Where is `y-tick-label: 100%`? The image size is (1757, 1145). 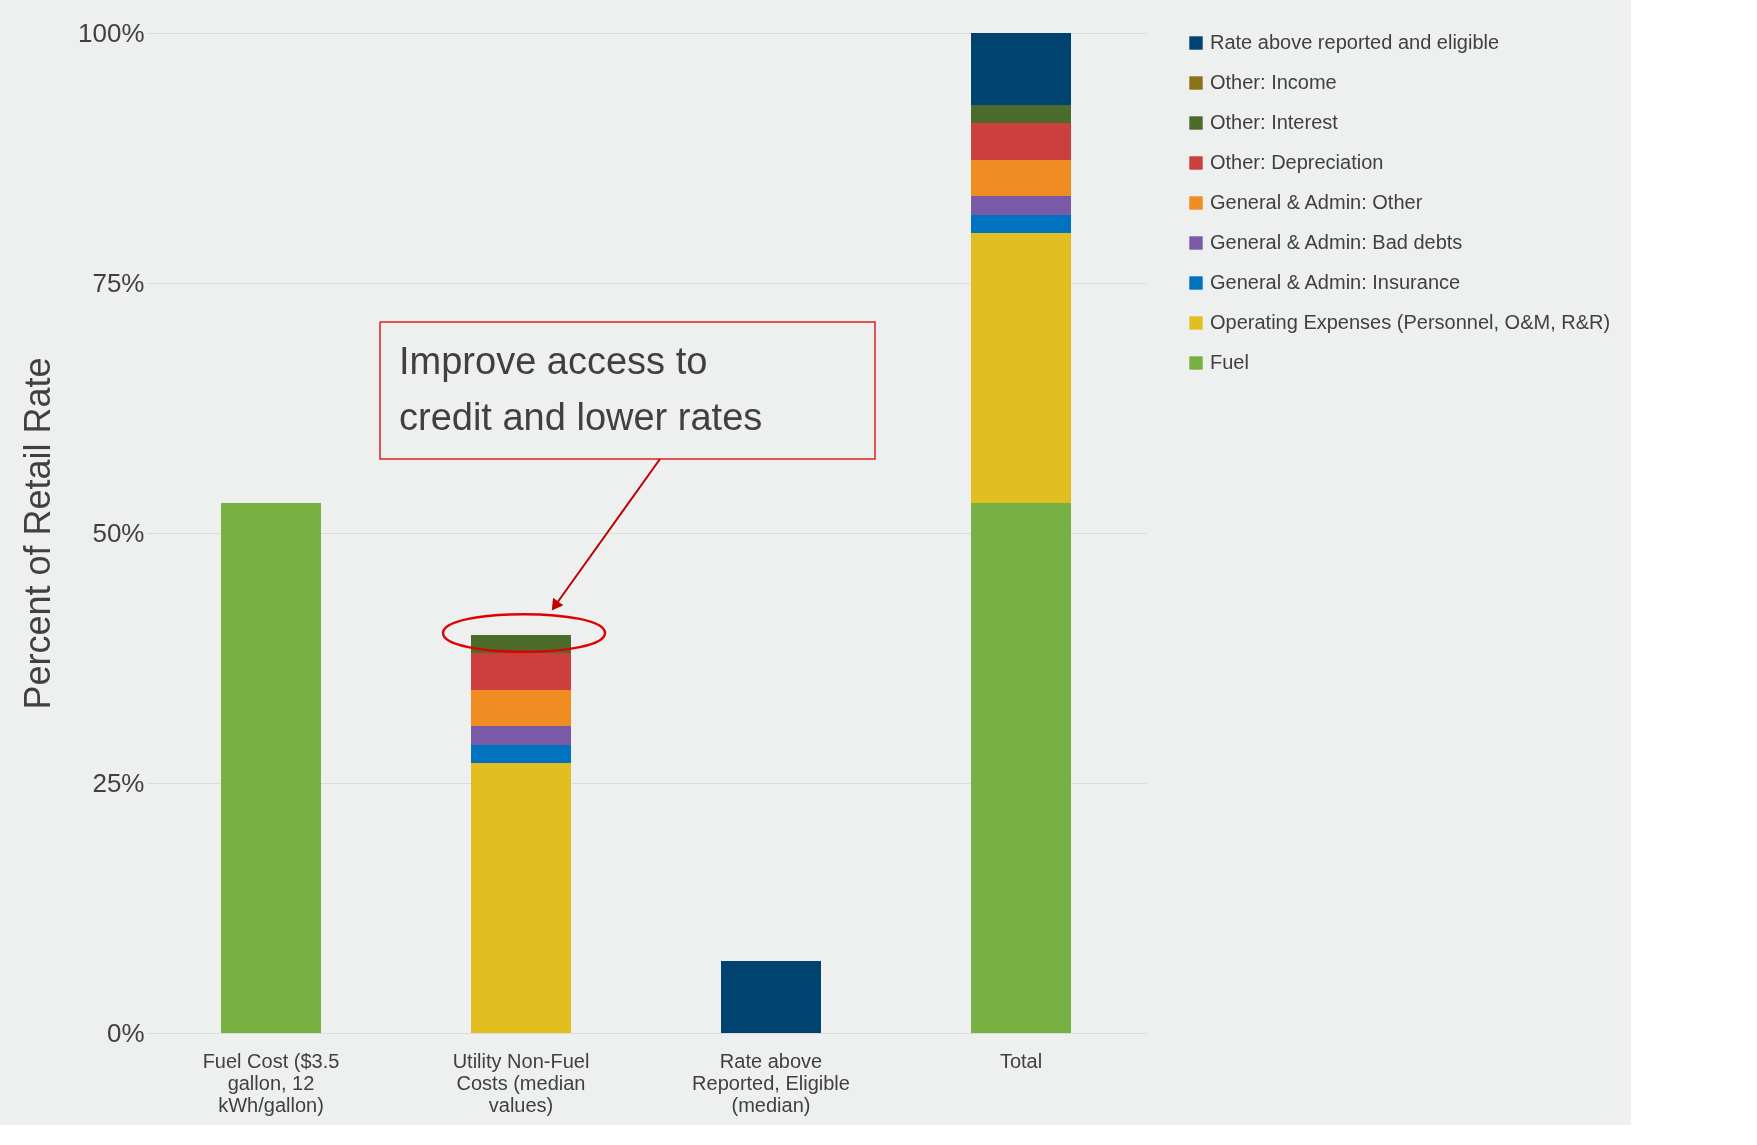
y-tick-label: 100% is located at coordinates (111, 32).